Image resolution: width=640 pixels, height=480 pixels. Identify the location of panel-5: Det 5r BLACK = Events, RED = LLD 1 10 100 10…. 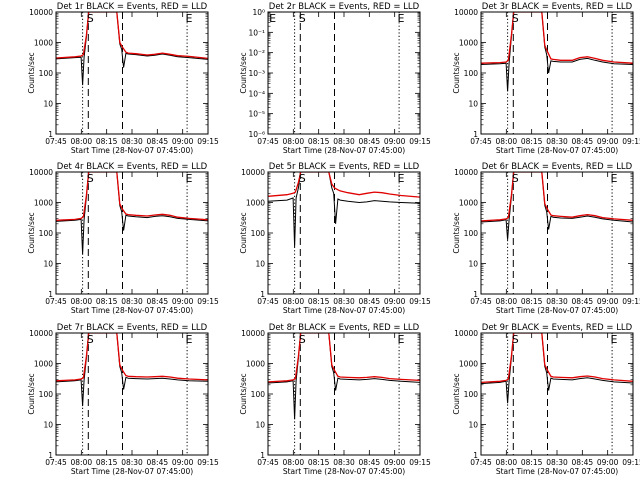
(335, 238).